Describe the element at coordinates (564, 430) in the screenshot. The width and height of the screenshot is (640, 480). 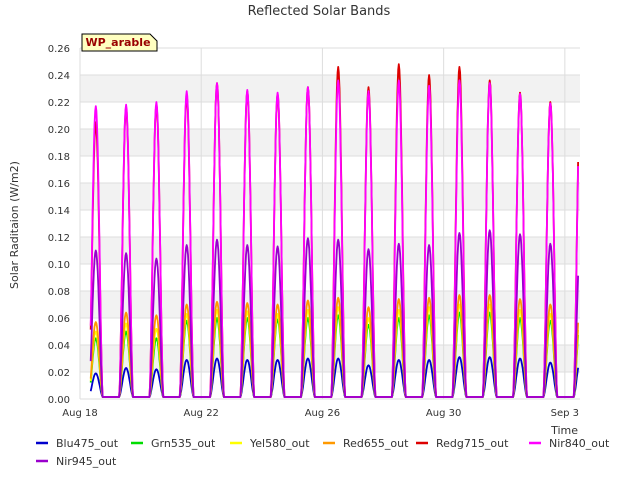
I see `x-axis-label: Time` at that location.